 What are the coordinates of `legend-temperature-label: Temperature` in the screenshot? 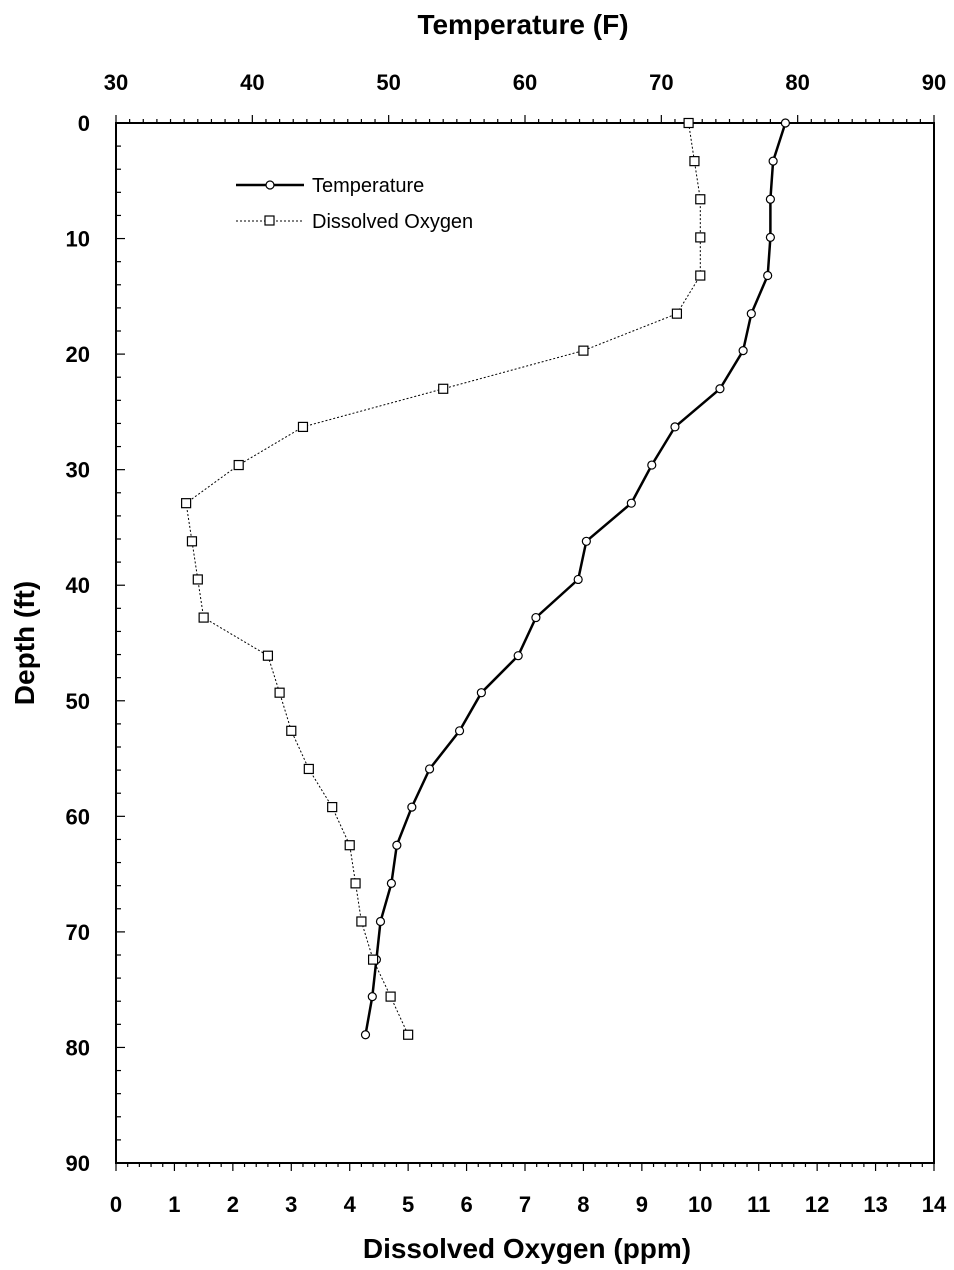 It's located at (368, 186).